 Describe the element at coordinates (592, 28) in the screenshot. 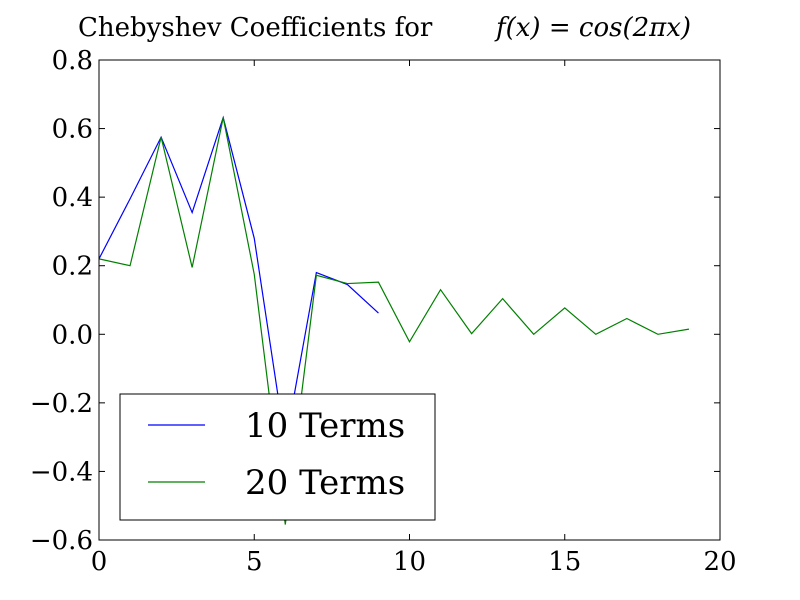

I see `chart-title-formula: f(x) = cos(2πx)` at that location.